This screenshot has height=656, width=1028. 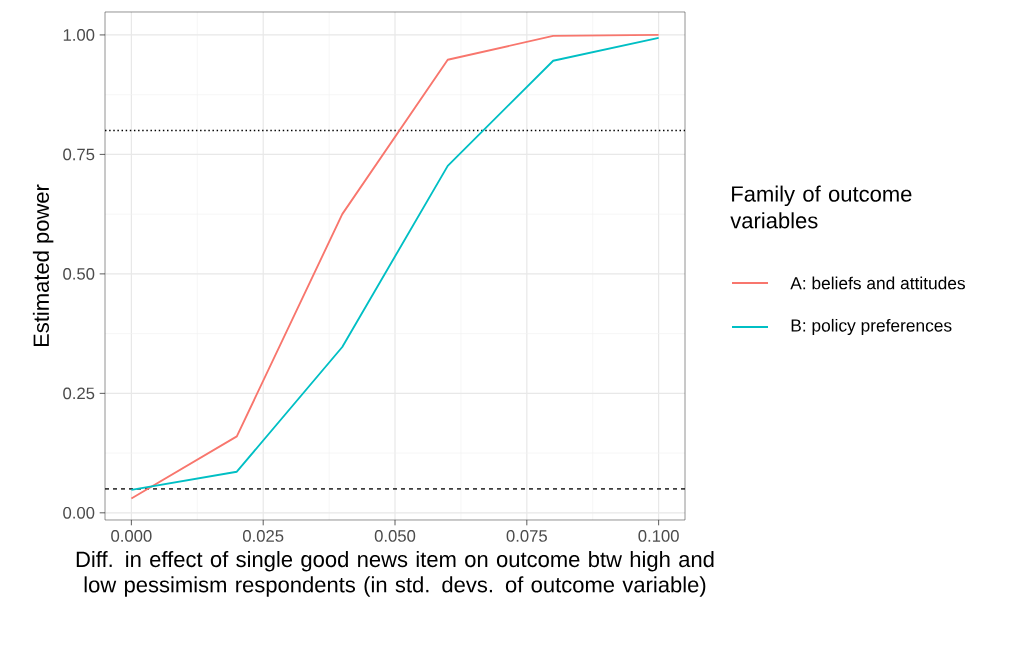 I want to click on y-tick-label: 0.75, so click(x=79, y=154).